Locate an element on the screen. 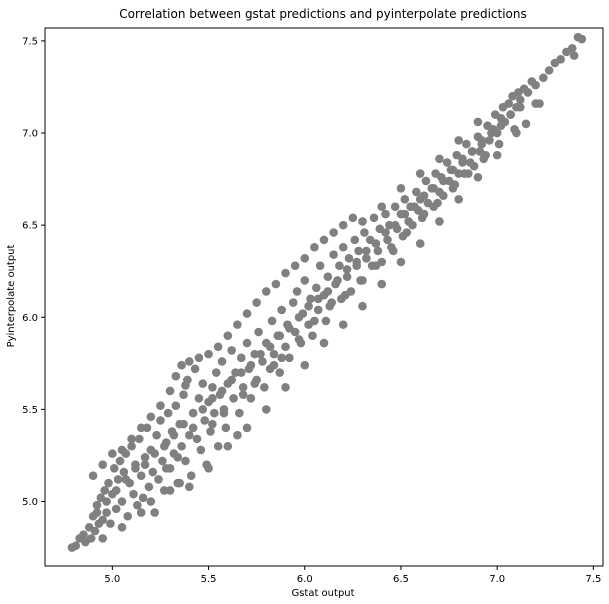 The height and width of the screenshot is (604, 609). x-tick-label: 7.0 is located at coordinates (497, 579).